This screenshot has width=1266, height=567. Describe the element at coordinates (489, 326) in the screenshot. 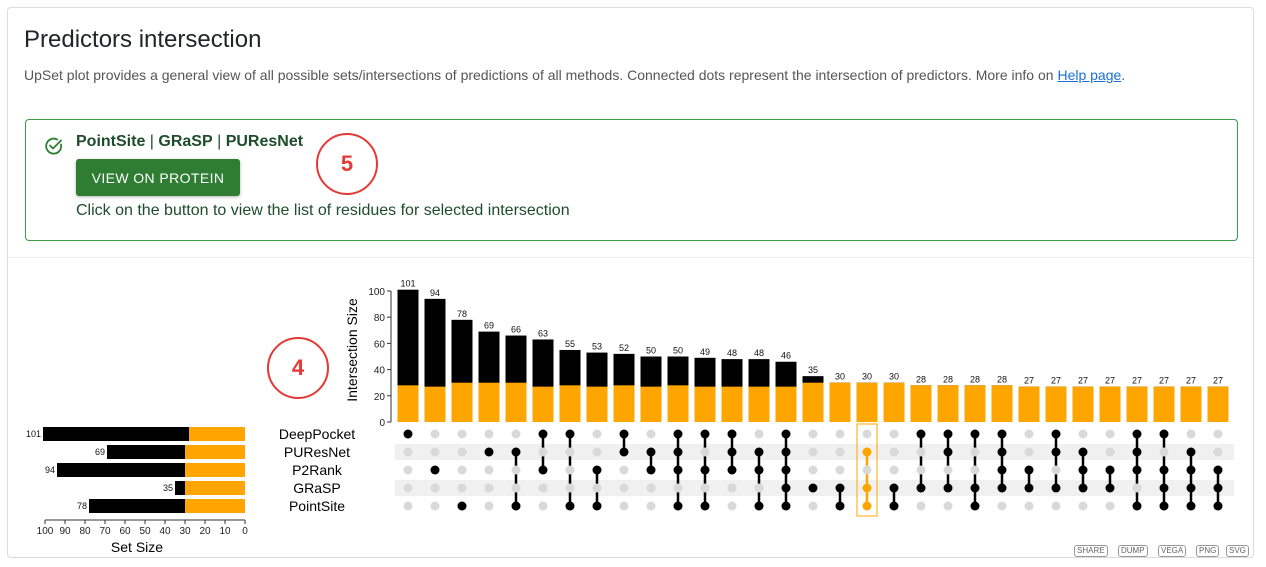

I see `intersection-value-label: 69` at that location.